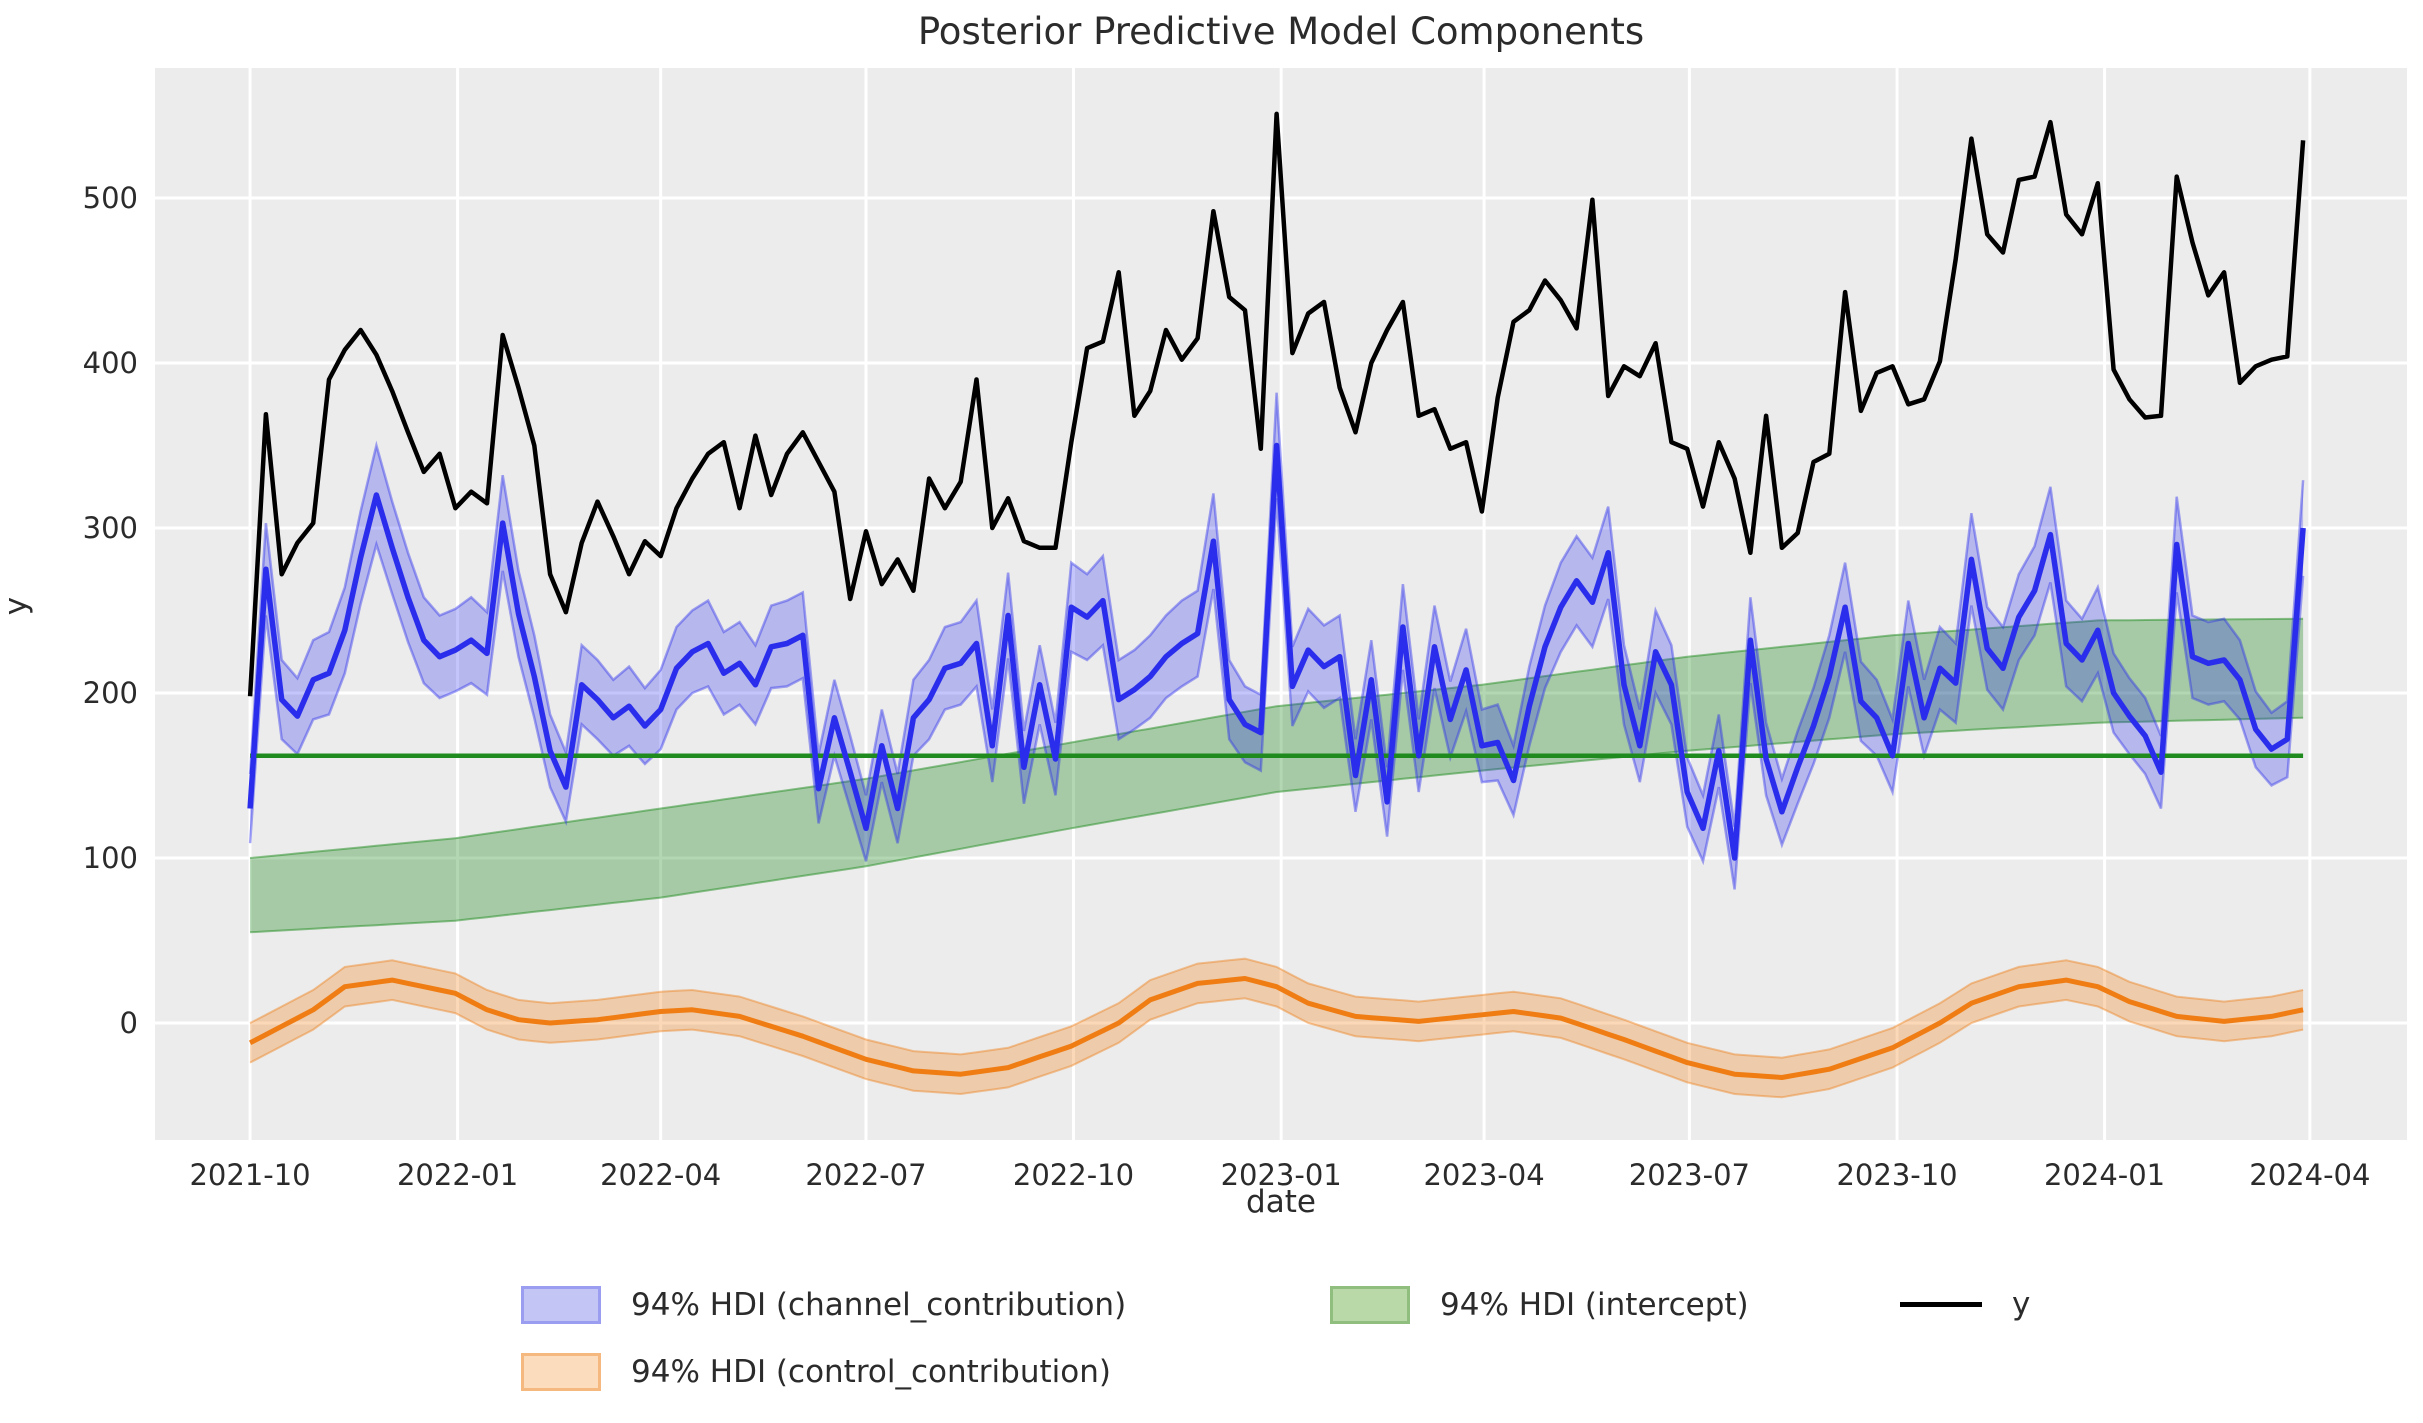 This screenshot has height=1423, width=2423. I want to click on x-tick-label: 2021-10, so click(250, 1175).